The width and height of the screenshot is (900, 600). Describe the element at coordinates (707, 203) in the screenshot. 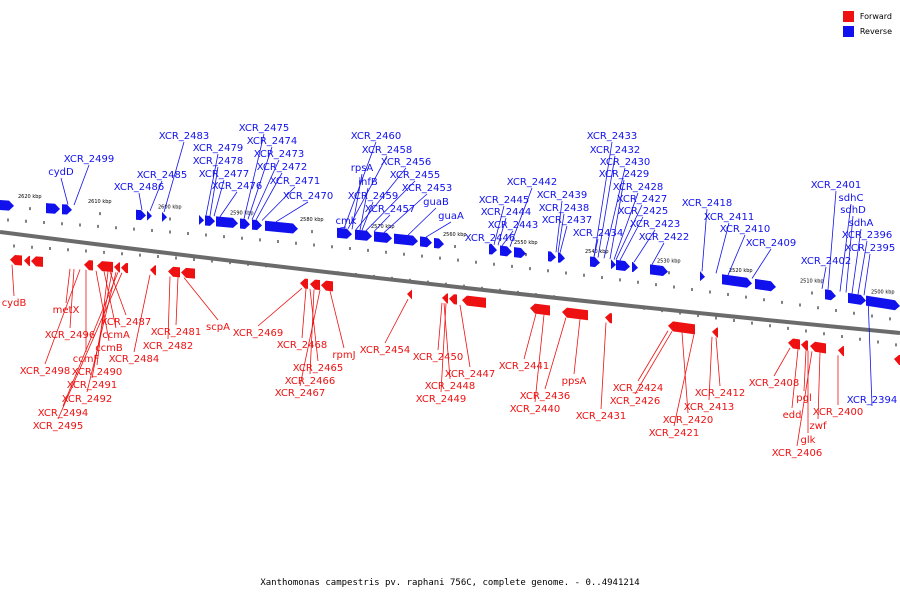

I see `gene-label: XCR_2418` at that location.